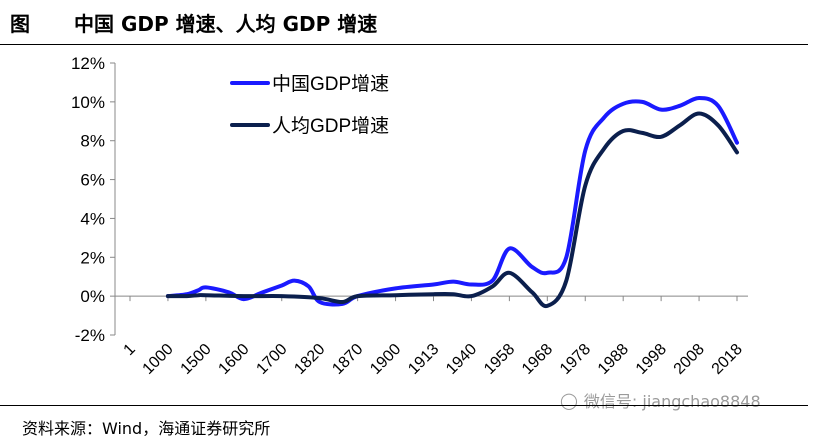 The height and width of the screenshot is (442, 821). I want to click on x-tick-label: 1988, so click(613, 359).